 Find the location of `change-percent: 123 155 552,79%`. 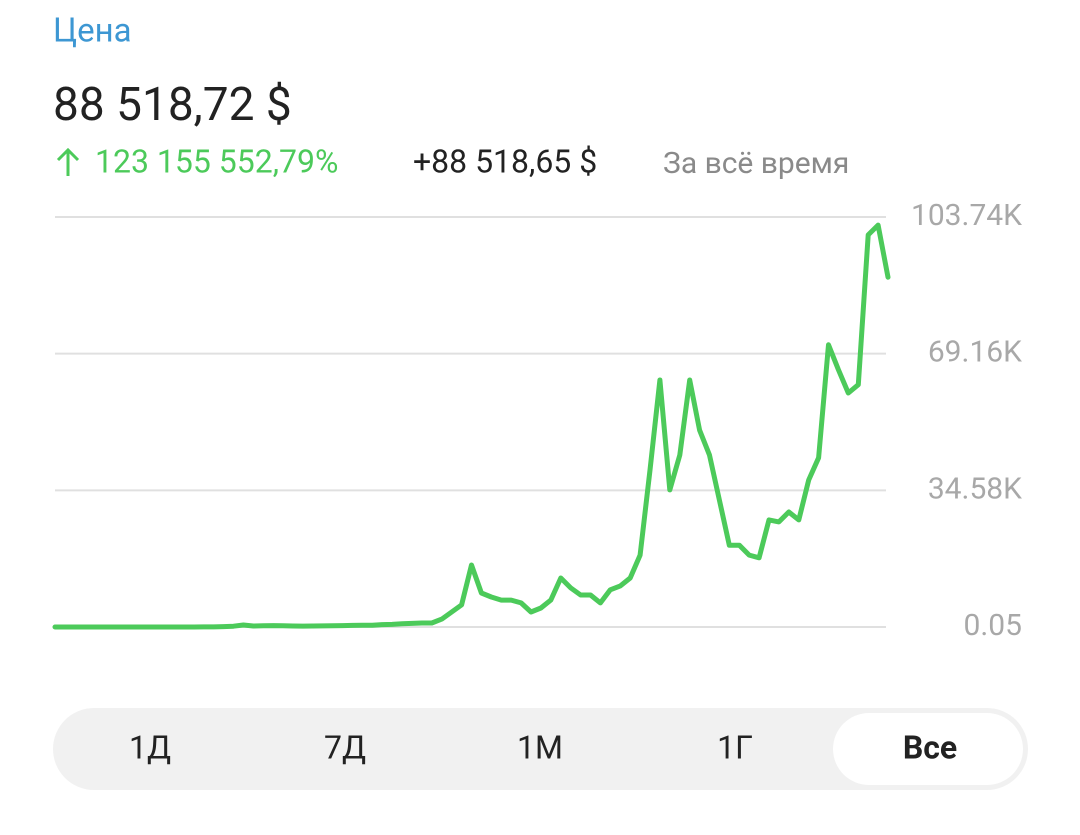

change-percent: 123 155 552,79% is located at coordinates (216, 161).